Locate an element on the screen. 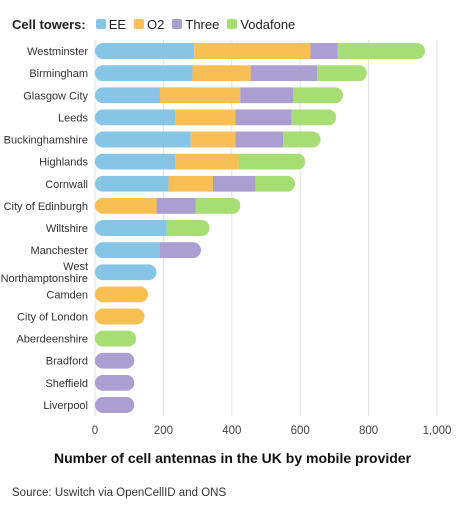 The image size is (465, 512). legend-item-three: Three is located at coordinates (195, 24).